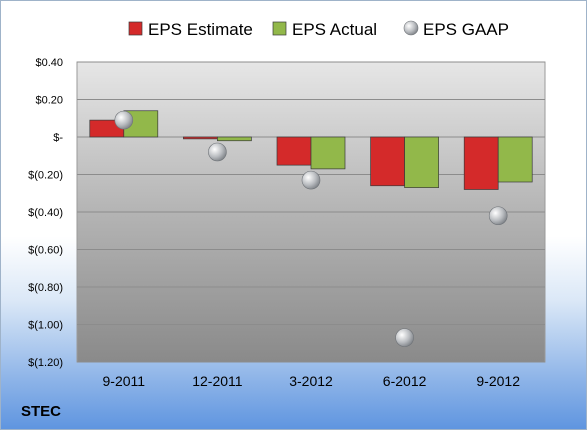  I want to click on y-tick-label: $(0.60), so click(45, 251).